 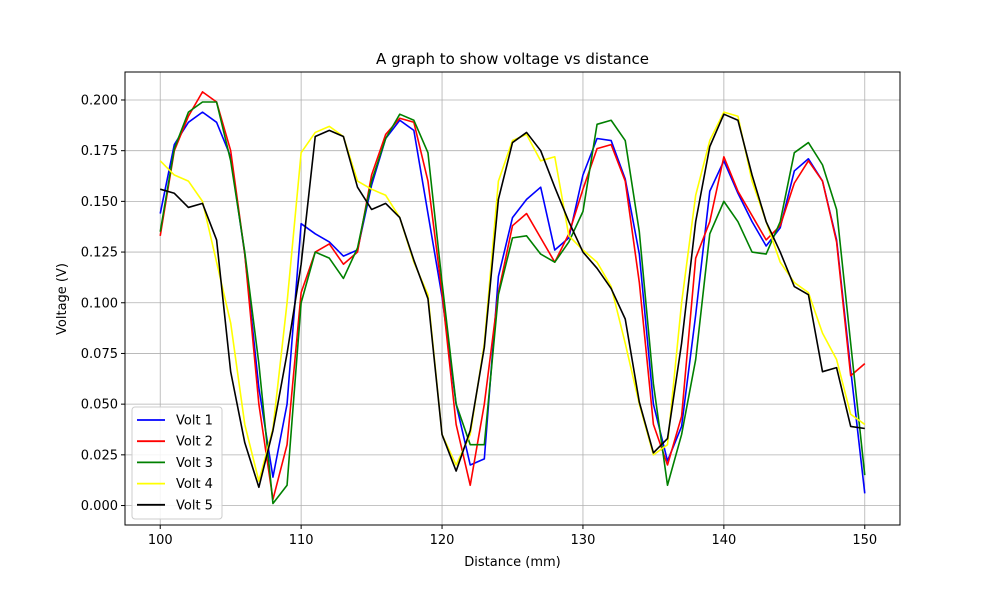 I want to click on chart-title: A graph to show voltage vs distance, so click(x=512, y=59).